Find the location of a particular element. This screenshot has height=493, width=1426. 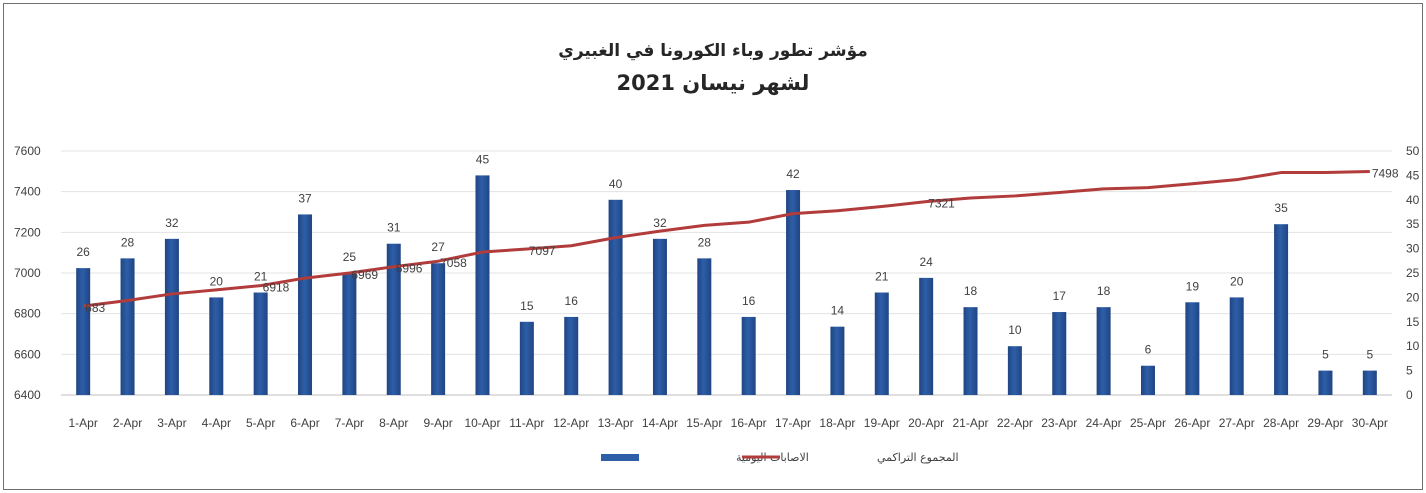

bar-value-label: 20 is located at coordinates (217, 281).